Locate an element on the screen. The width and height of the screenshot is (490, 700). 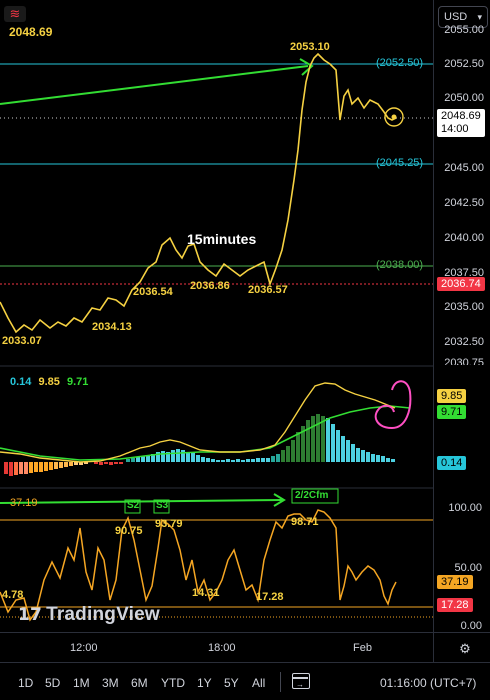
divider is located at coordinates (280, 682).